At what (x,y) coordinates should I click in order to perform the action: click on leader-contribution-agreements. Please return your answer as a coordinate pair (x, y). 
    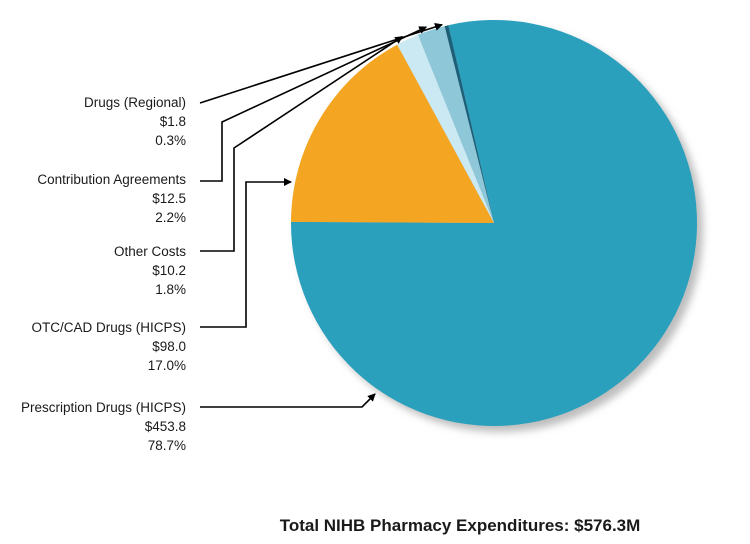
    Looking at the image, I should click on (314, 104).